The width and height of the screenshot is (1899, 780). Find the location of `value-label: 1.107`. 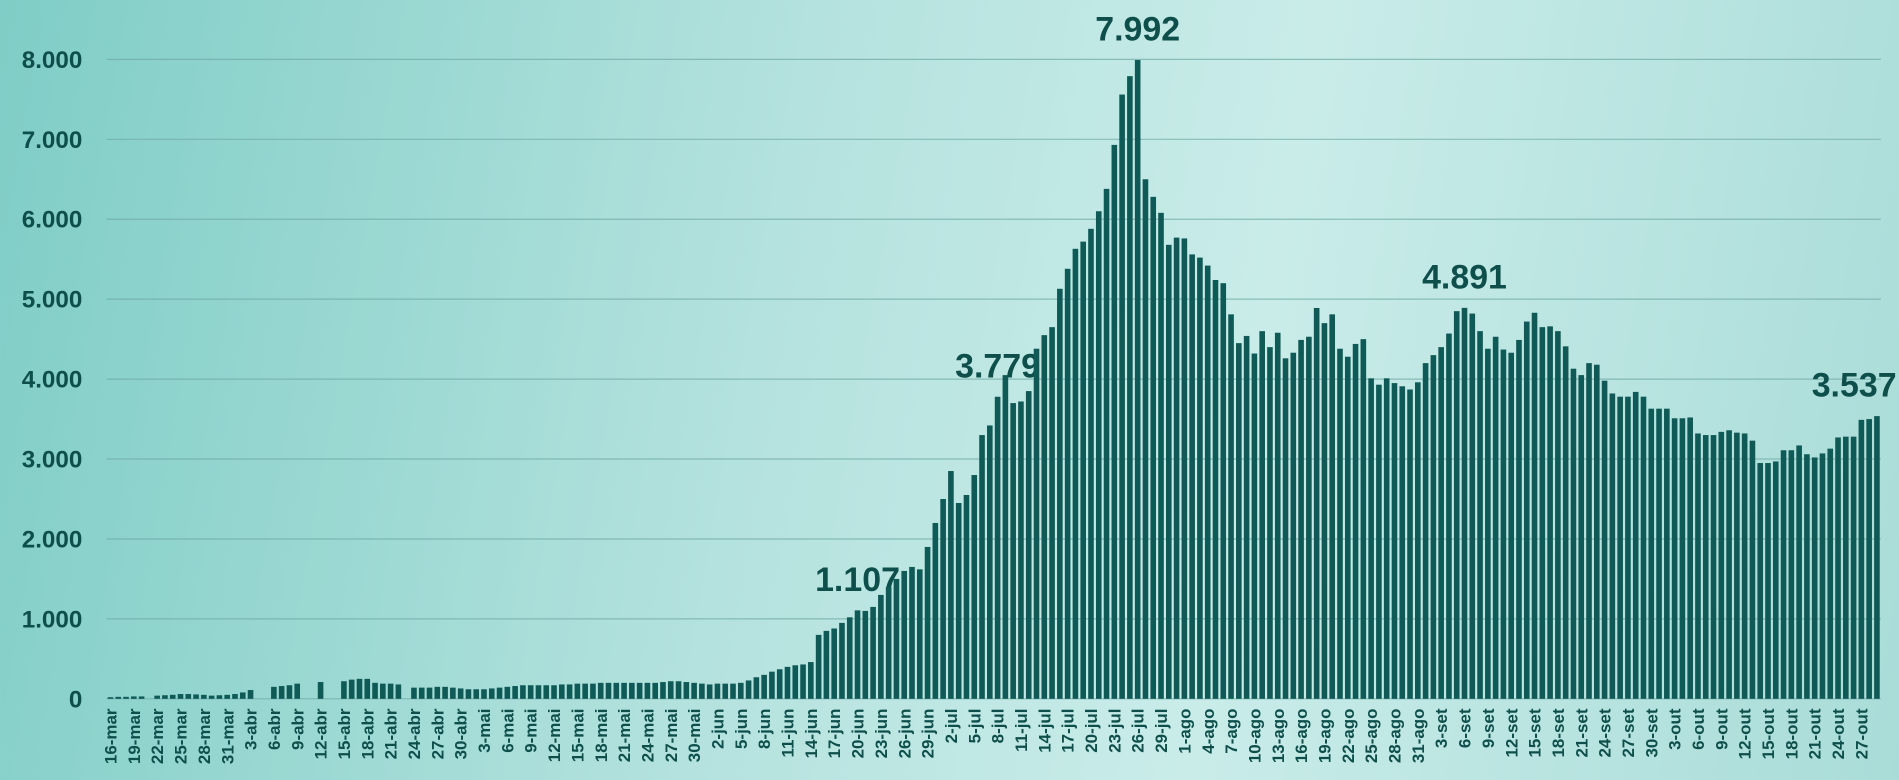

value-label: 1.107 is located at coordinates (857, 580).